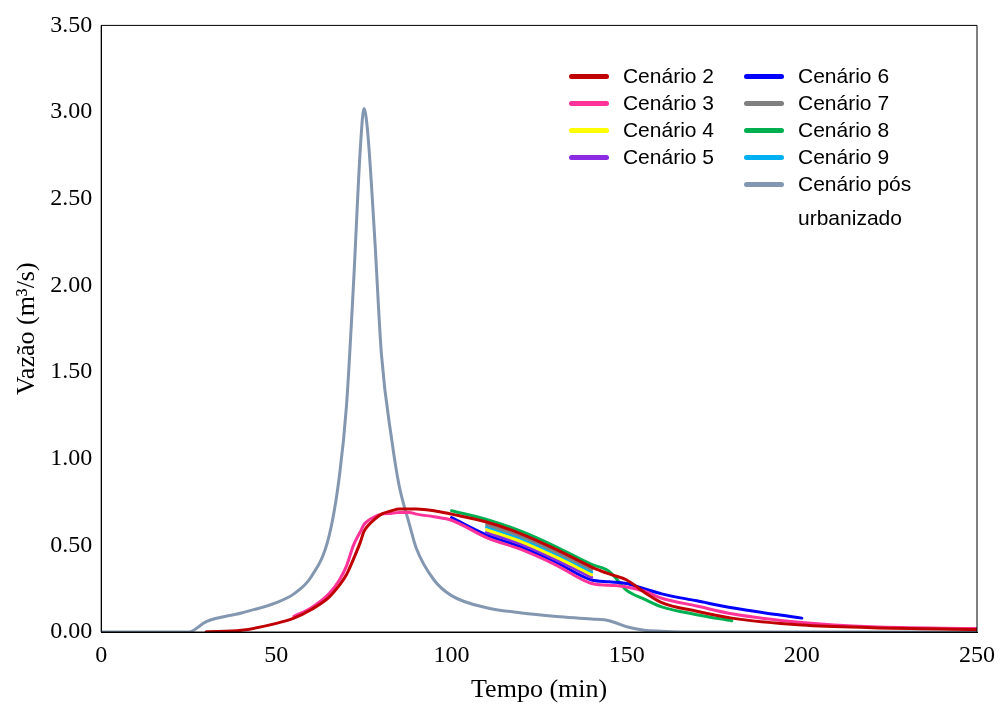 The image size is (1003, 711). What do you see at coordinates (276, 653) in the screenshot?
I see `x-tick-label: 50` at bounding box center [276, 653].